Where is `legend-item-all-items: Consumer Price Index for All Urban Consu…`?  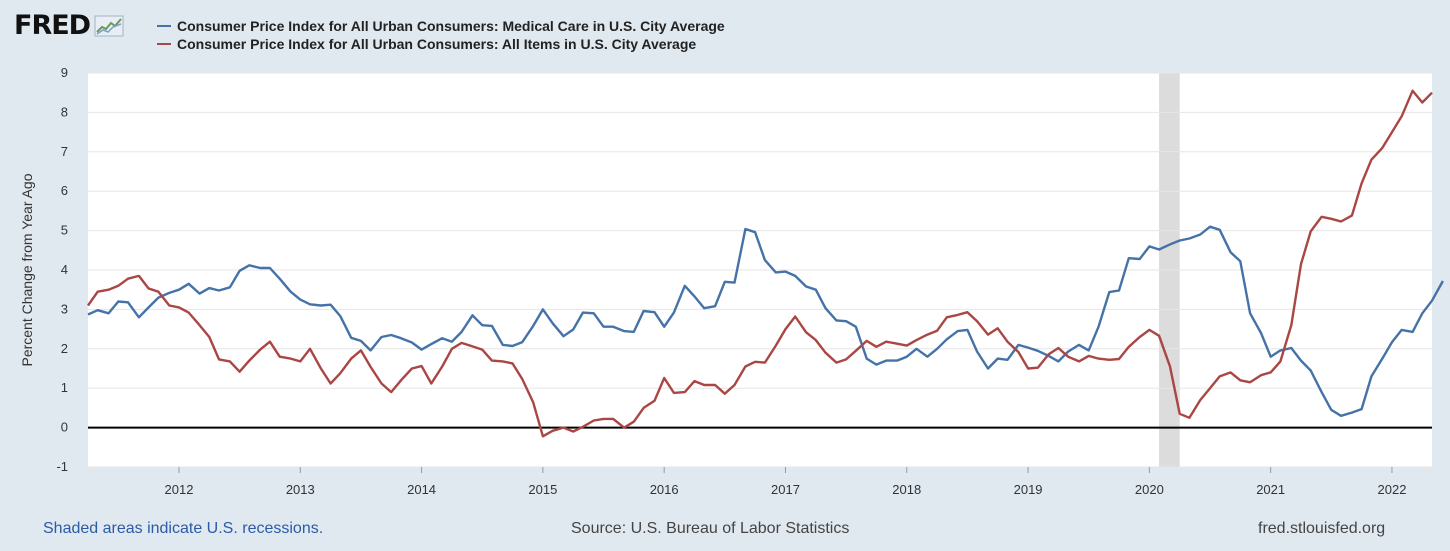 legend-item-all-items: Consumer Price Index for All Urban Consu… is located at coordinates (441, 44).